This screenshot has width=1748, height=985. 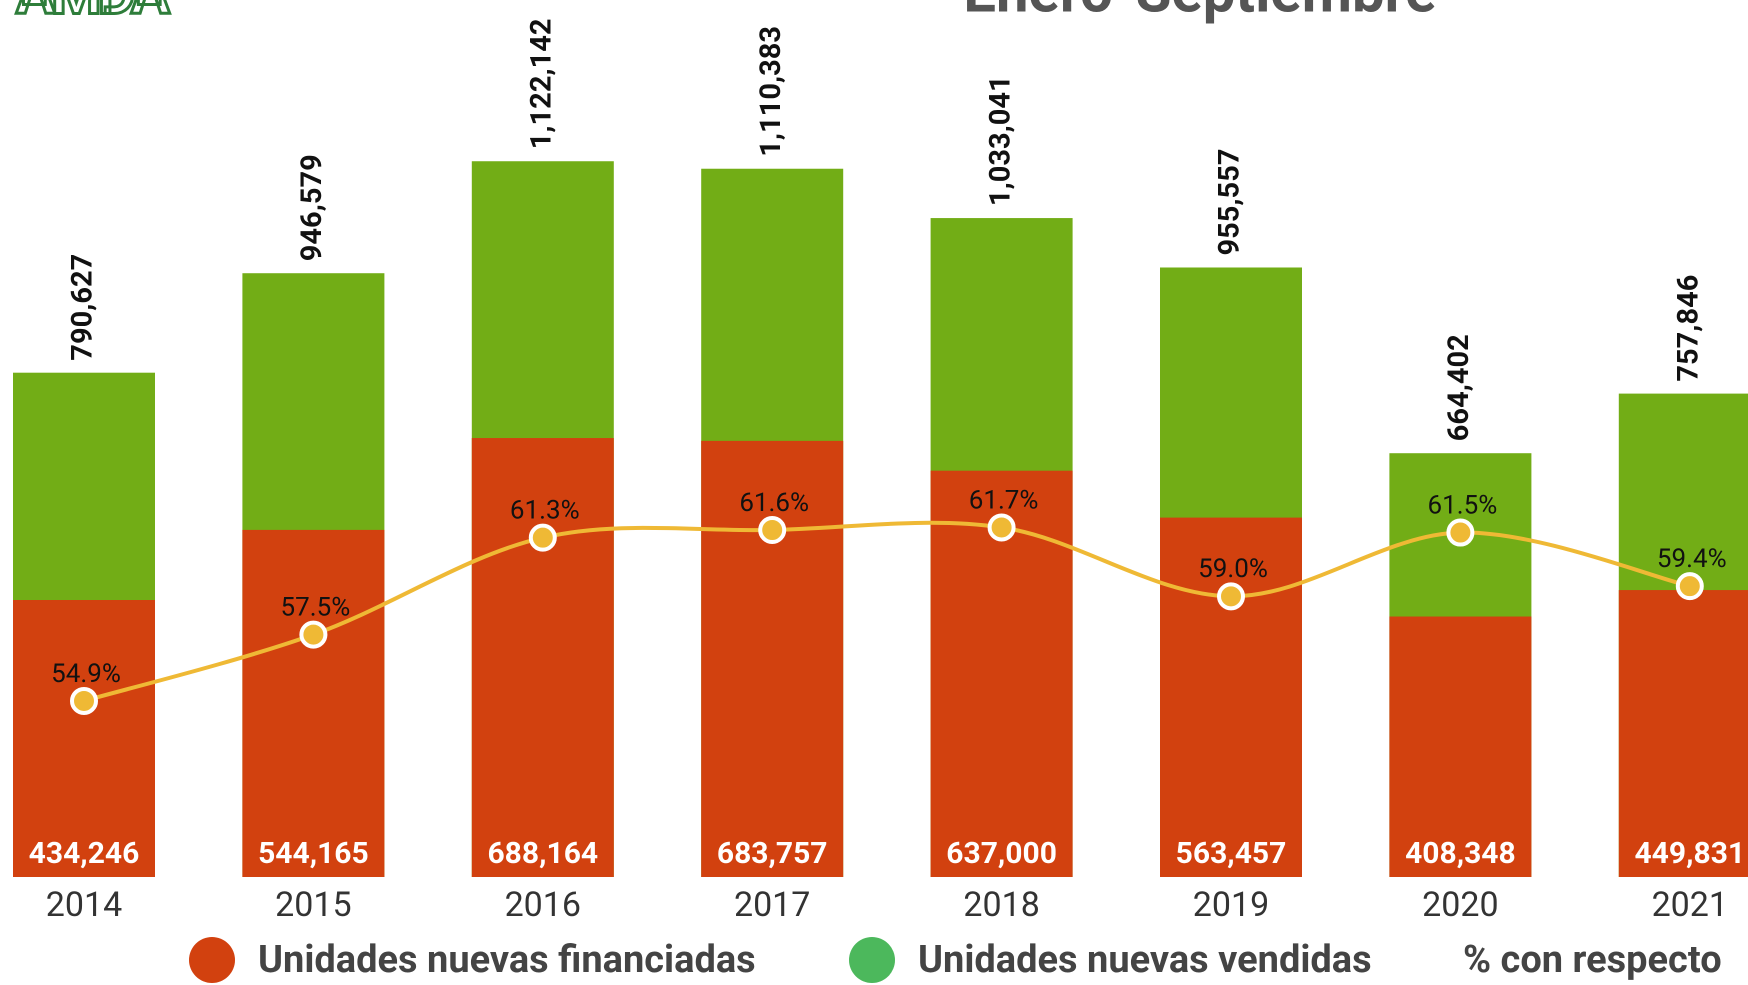 What do you see at coordinates (1592, 960) in the screenshot?
I see `legend-label: % con respecto` at bounding box center [1592, 960].